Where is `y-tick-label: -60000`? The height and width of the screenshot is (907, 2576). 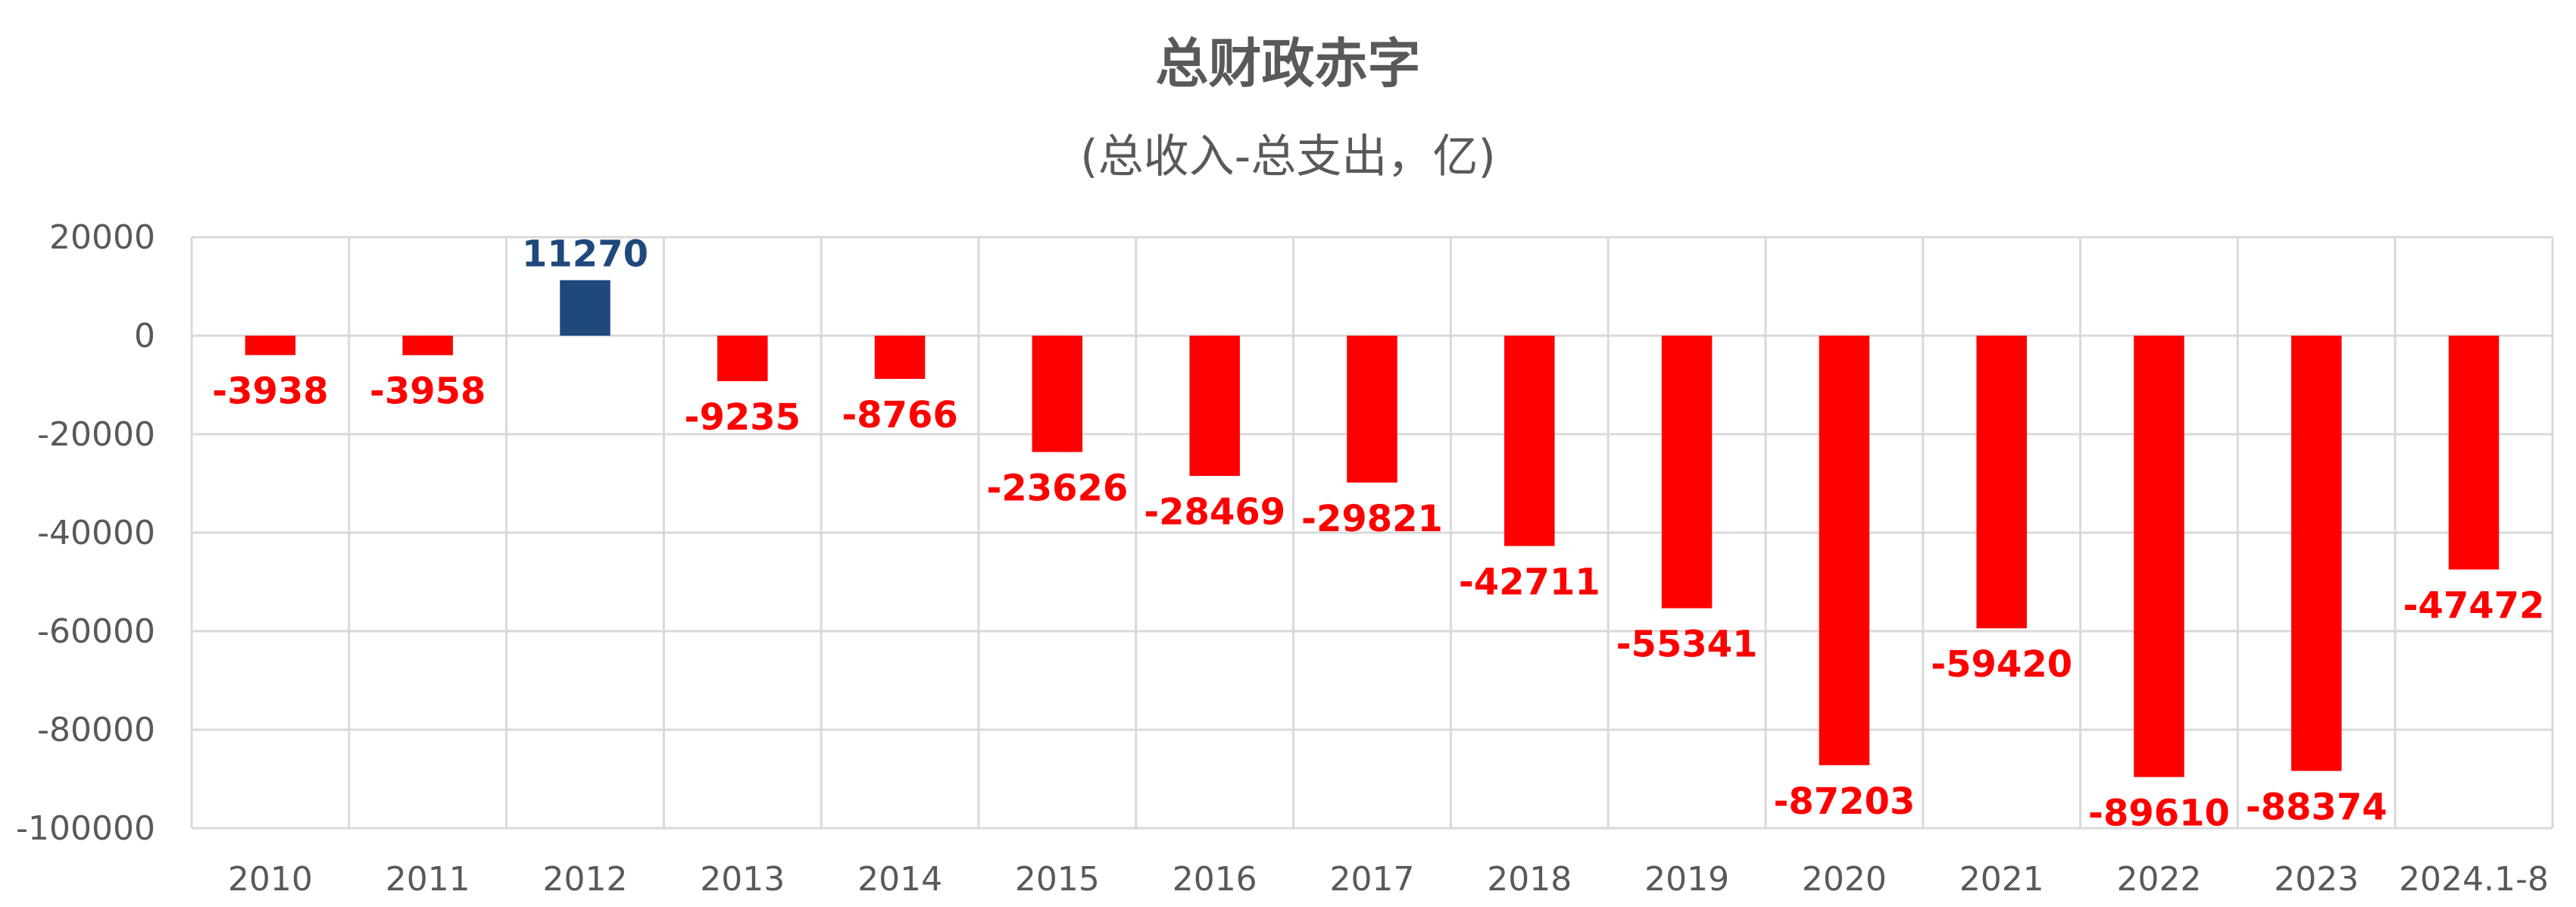 y-tick-label: -60000 is located at coordinates (96, 632).